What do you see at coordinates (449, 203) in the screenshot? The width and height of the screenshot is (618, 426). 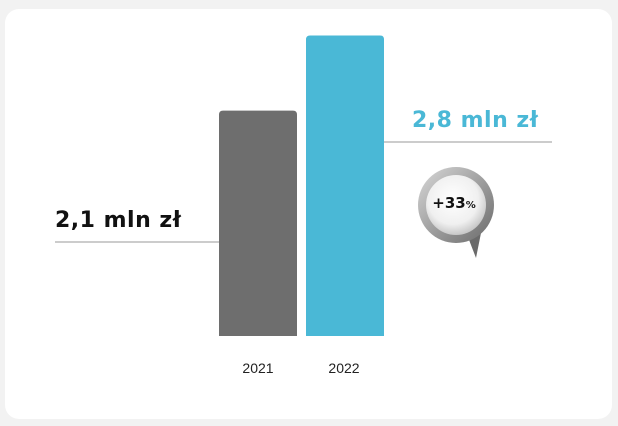 I see `growth-number: +33` at bounding box center [449, 203].